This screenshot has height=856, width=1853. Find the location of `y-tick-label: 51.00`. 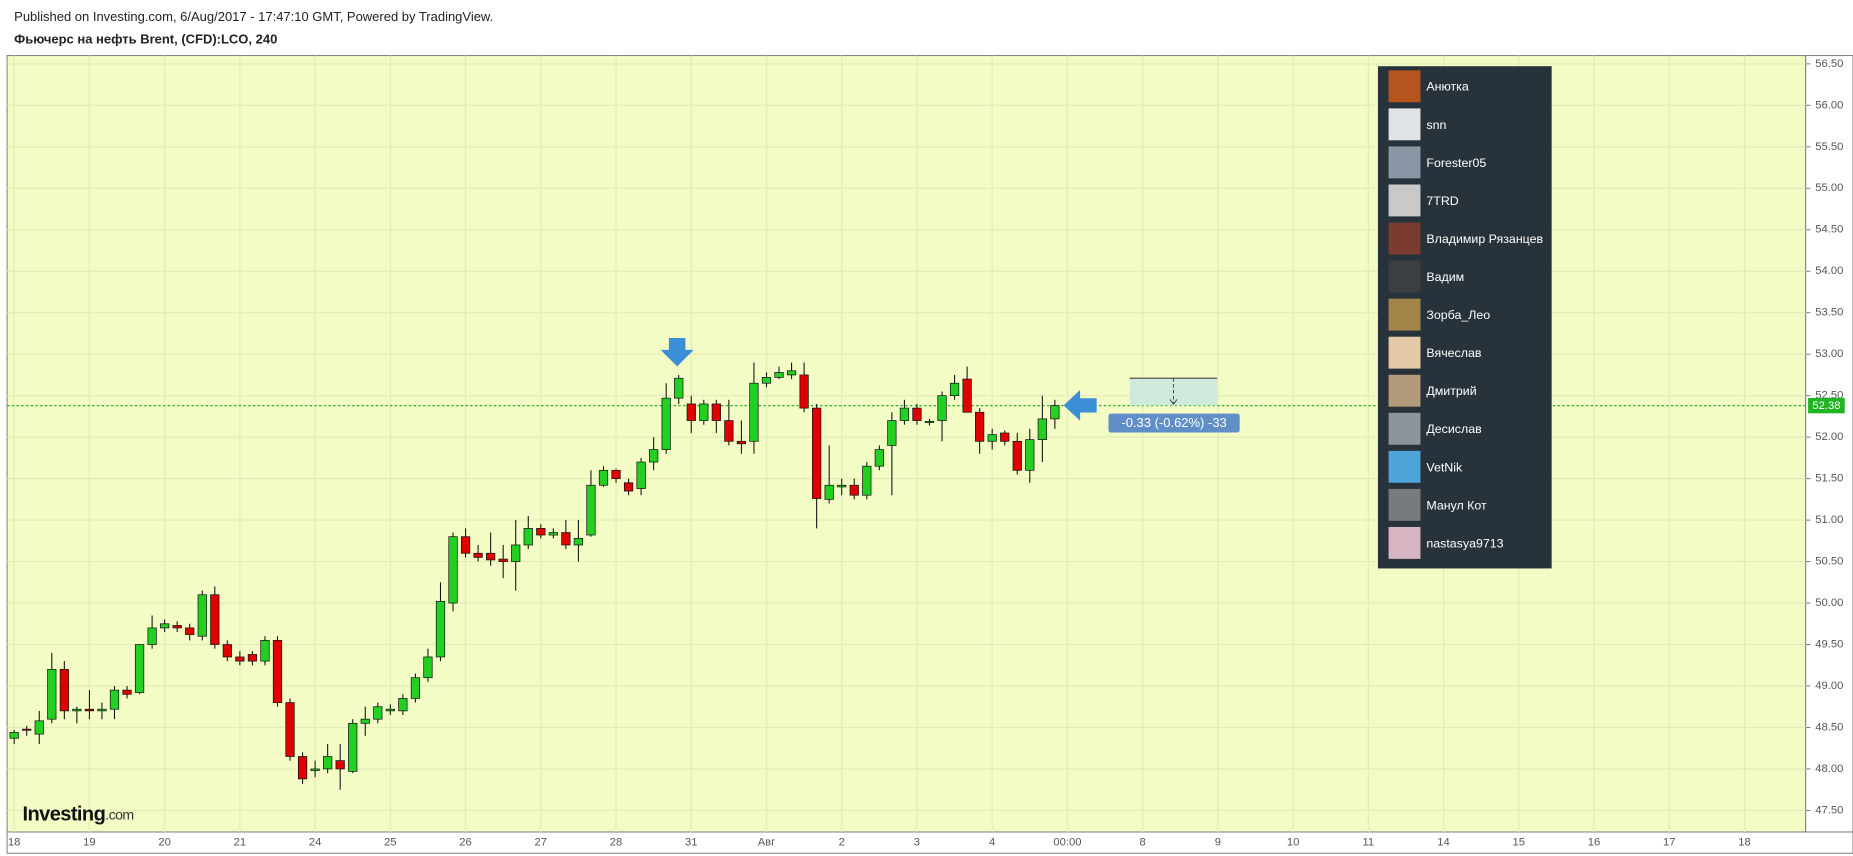

y-tick-label: 51.00 is located at coordinates (1829, 520).